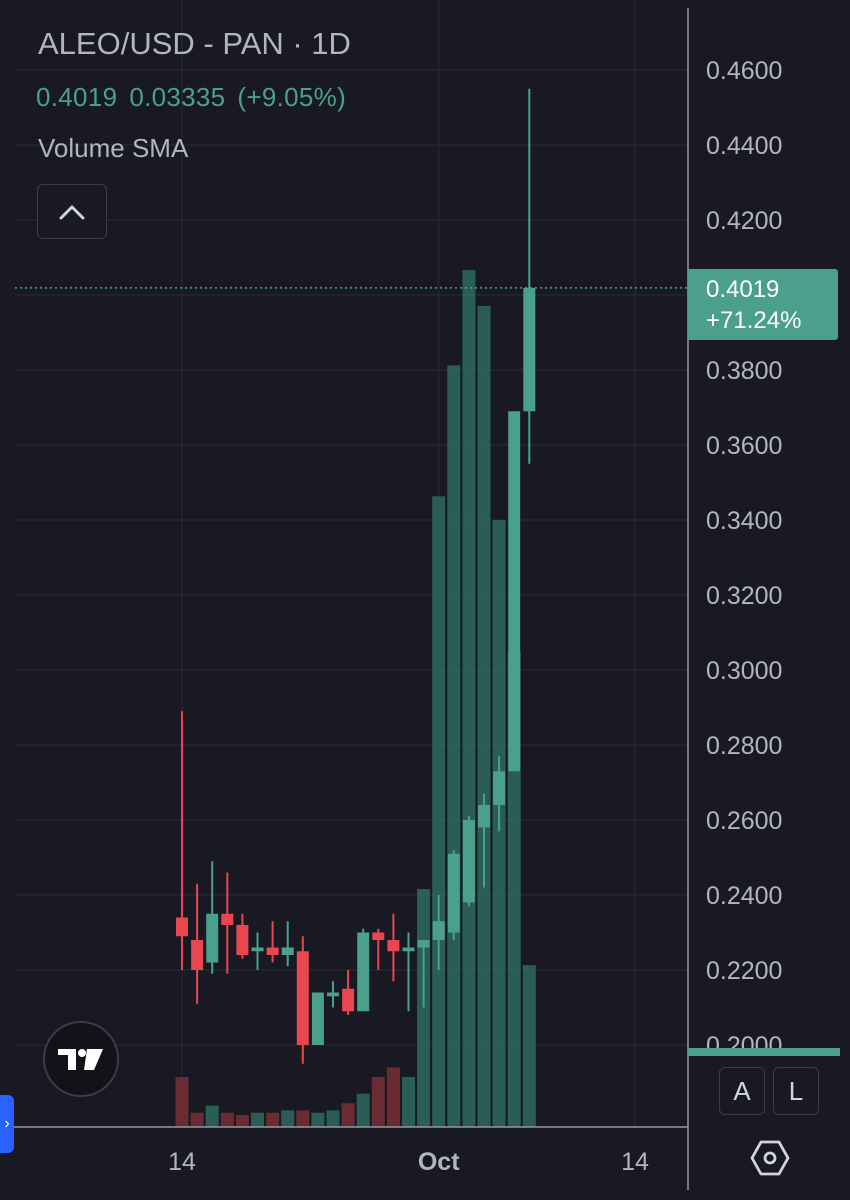  I want to click on y-tick-label: 0.2400, so click(744, 896).